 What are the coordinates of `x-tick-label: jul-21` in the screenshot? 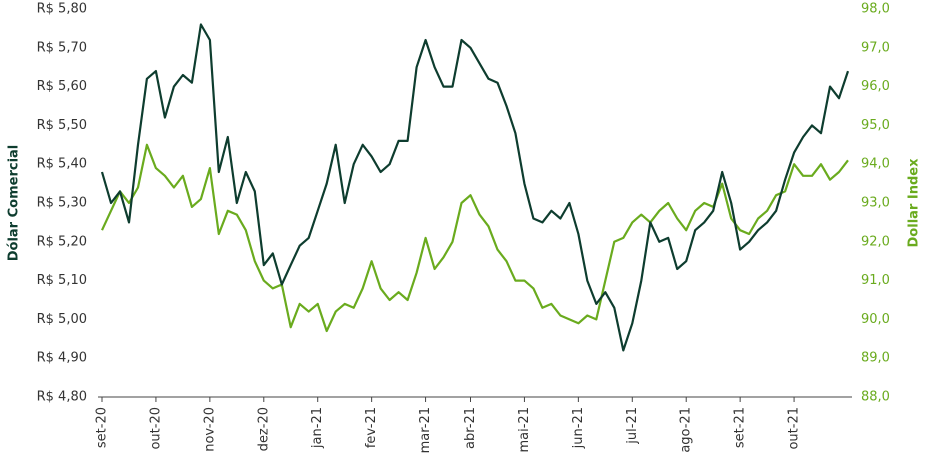 It's located at (632, 426).